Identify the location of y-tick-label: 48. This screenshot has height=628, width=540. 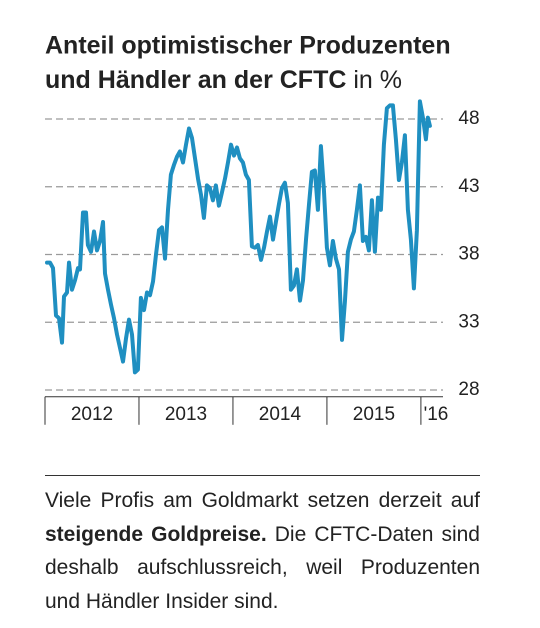
(468, 118).